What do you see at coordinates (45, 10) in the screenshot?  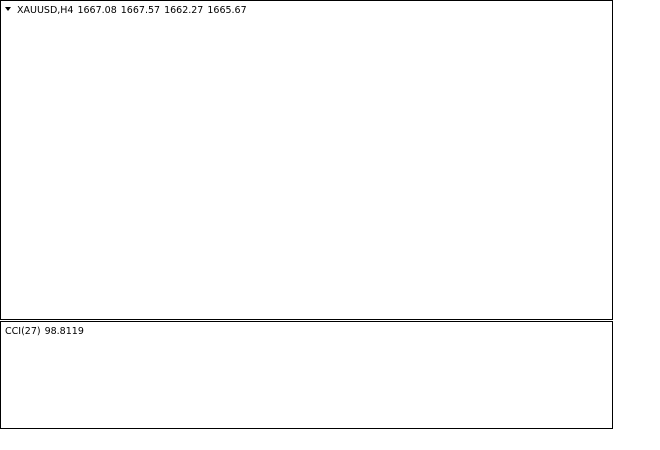 I see `symbol: XAUUSD,H4` at bounding box center [45, 10].